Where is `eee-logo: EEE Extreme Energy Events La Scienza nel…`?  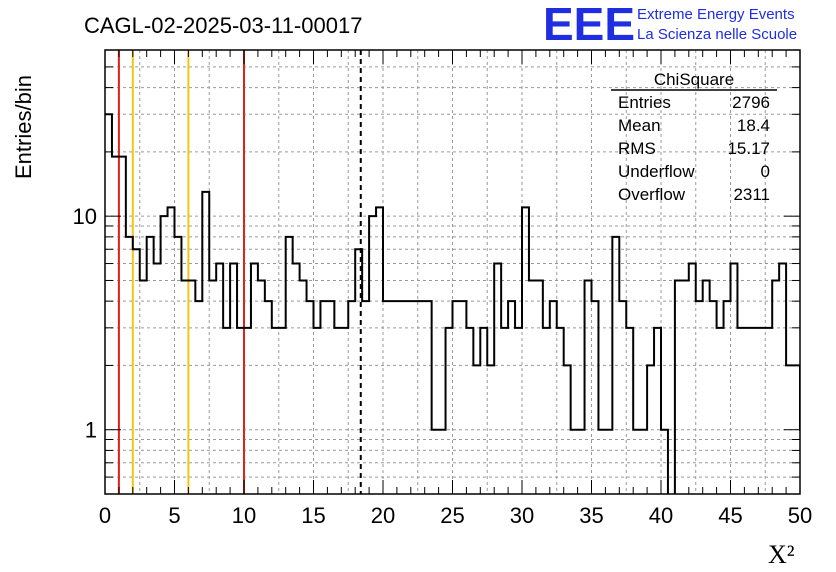 eee-logo: EEE Extreme Energy Events La Scienza nel… is located at coordinates (670, 25).